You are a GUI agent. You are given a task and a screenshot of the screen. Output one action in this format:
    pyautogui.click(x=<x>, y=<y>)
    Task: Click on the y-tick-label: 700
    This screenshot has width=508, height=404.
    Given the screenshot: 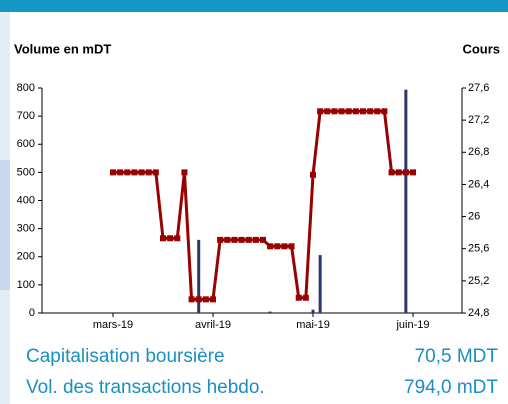 What is the action you would take?
    pyautogui.click(x=26, y=116)
    